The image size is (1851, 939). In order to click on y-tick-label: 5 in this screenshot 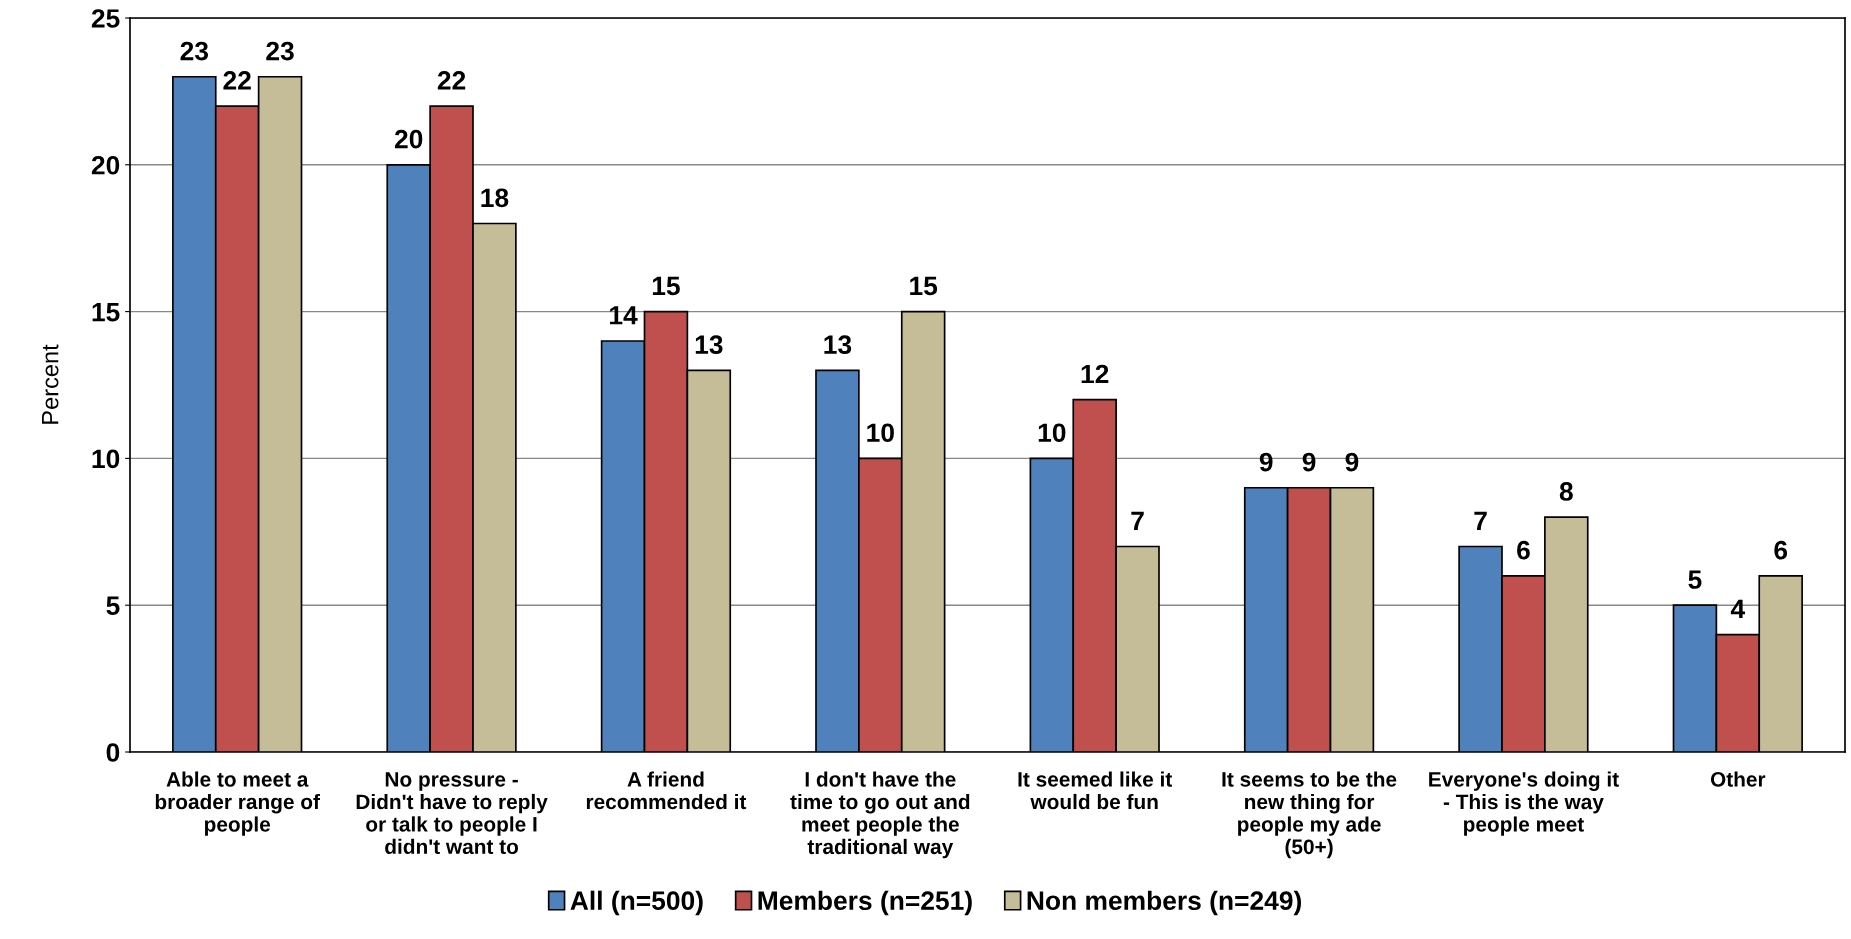, I will do `click(113, 606)`.